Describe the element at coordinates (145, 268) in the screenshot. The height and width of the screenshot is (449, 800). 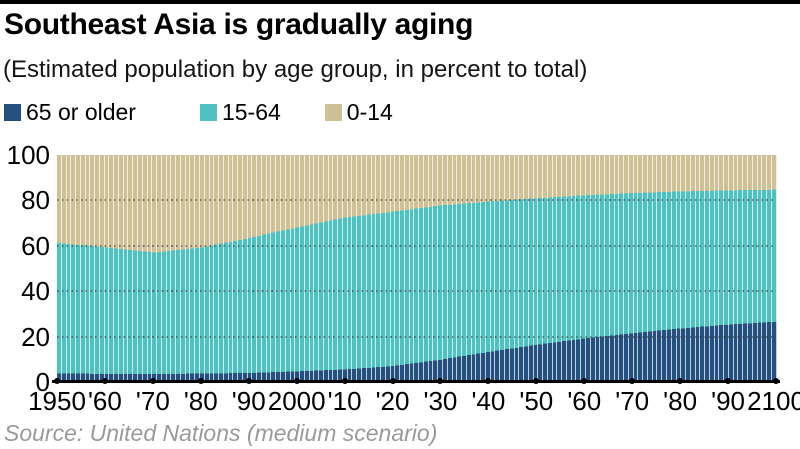
I see `bar-1968` at that location.